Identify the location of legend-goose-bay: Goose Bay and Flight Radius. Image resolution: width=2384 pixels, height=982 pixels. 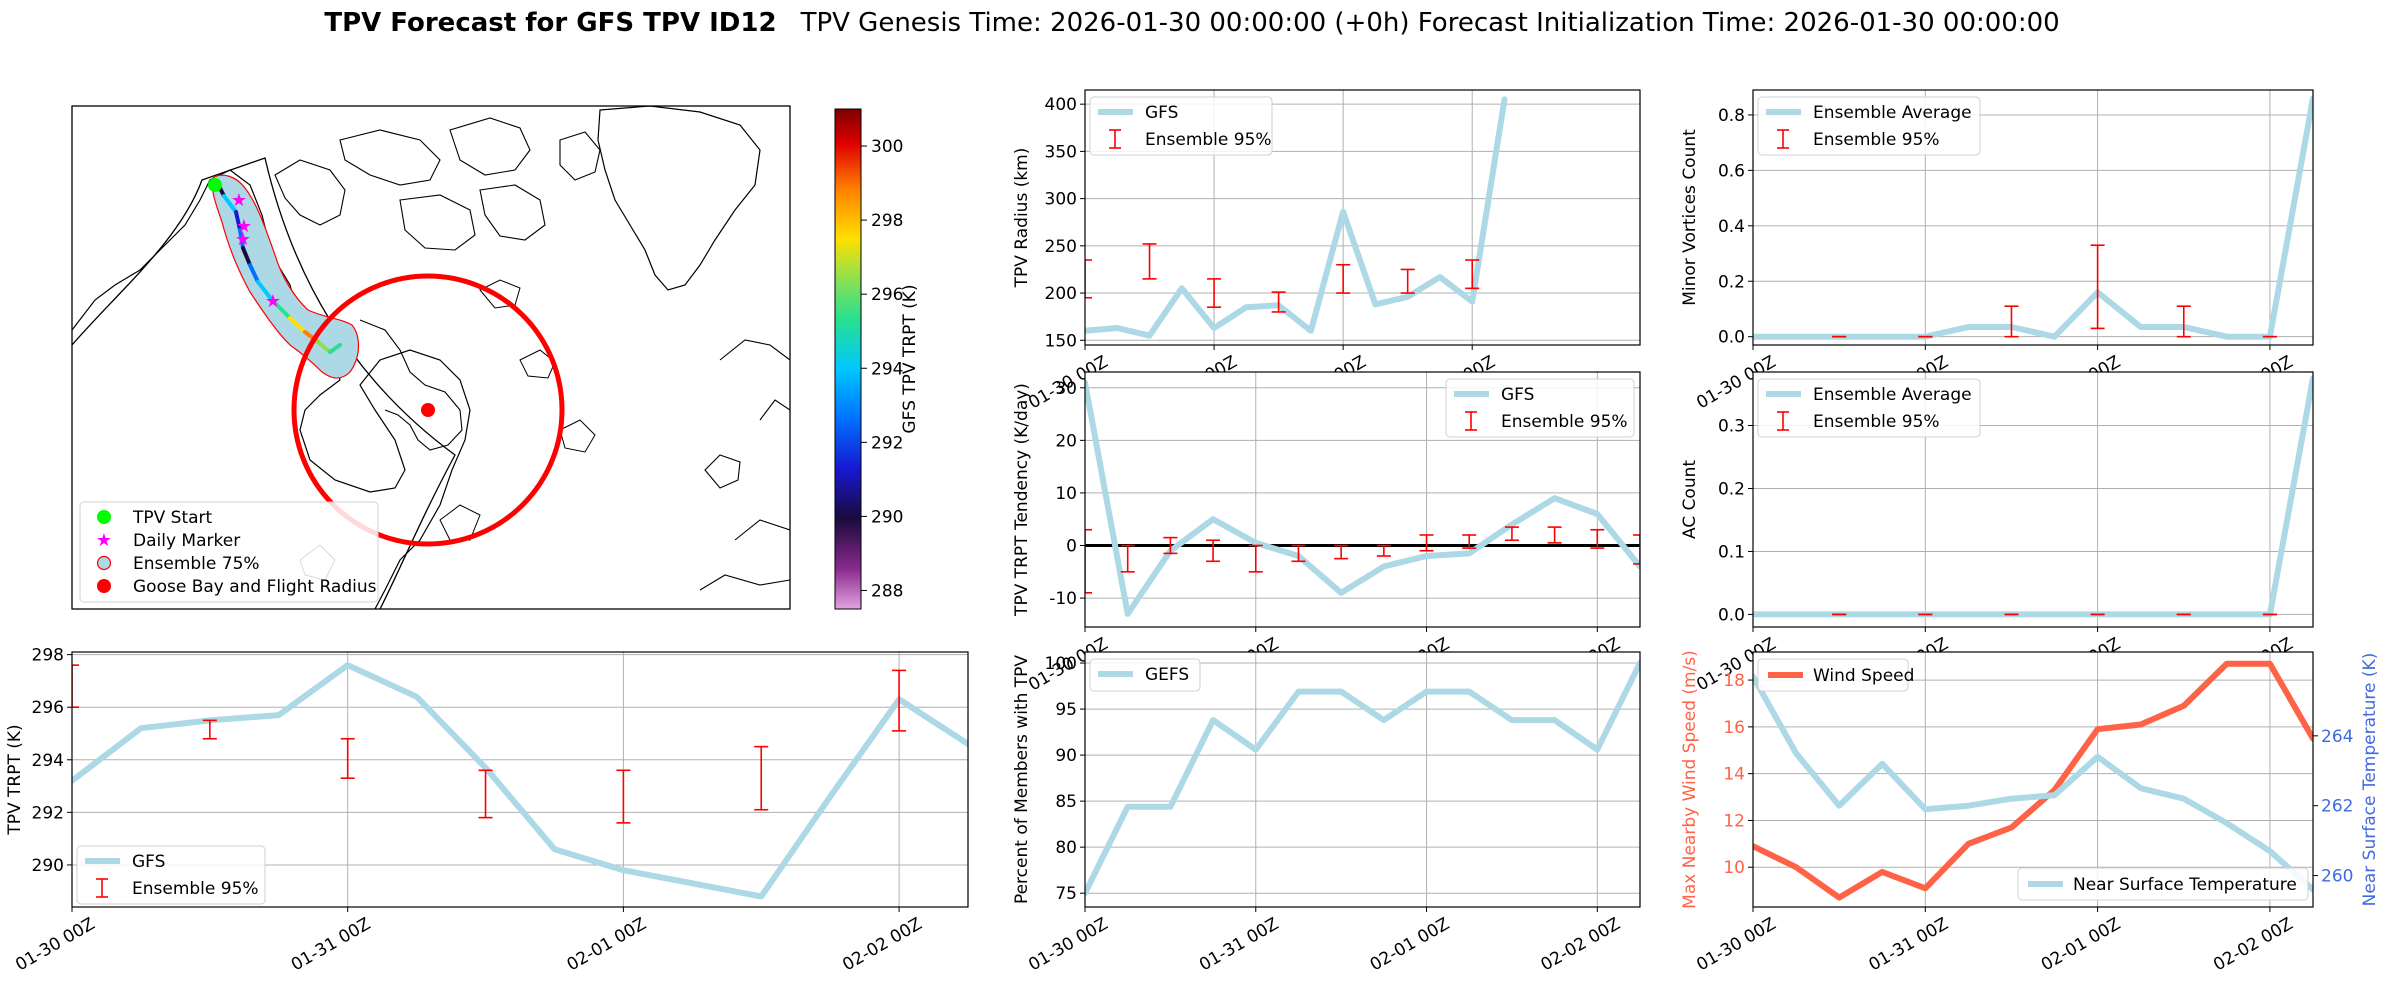
(255, 587).